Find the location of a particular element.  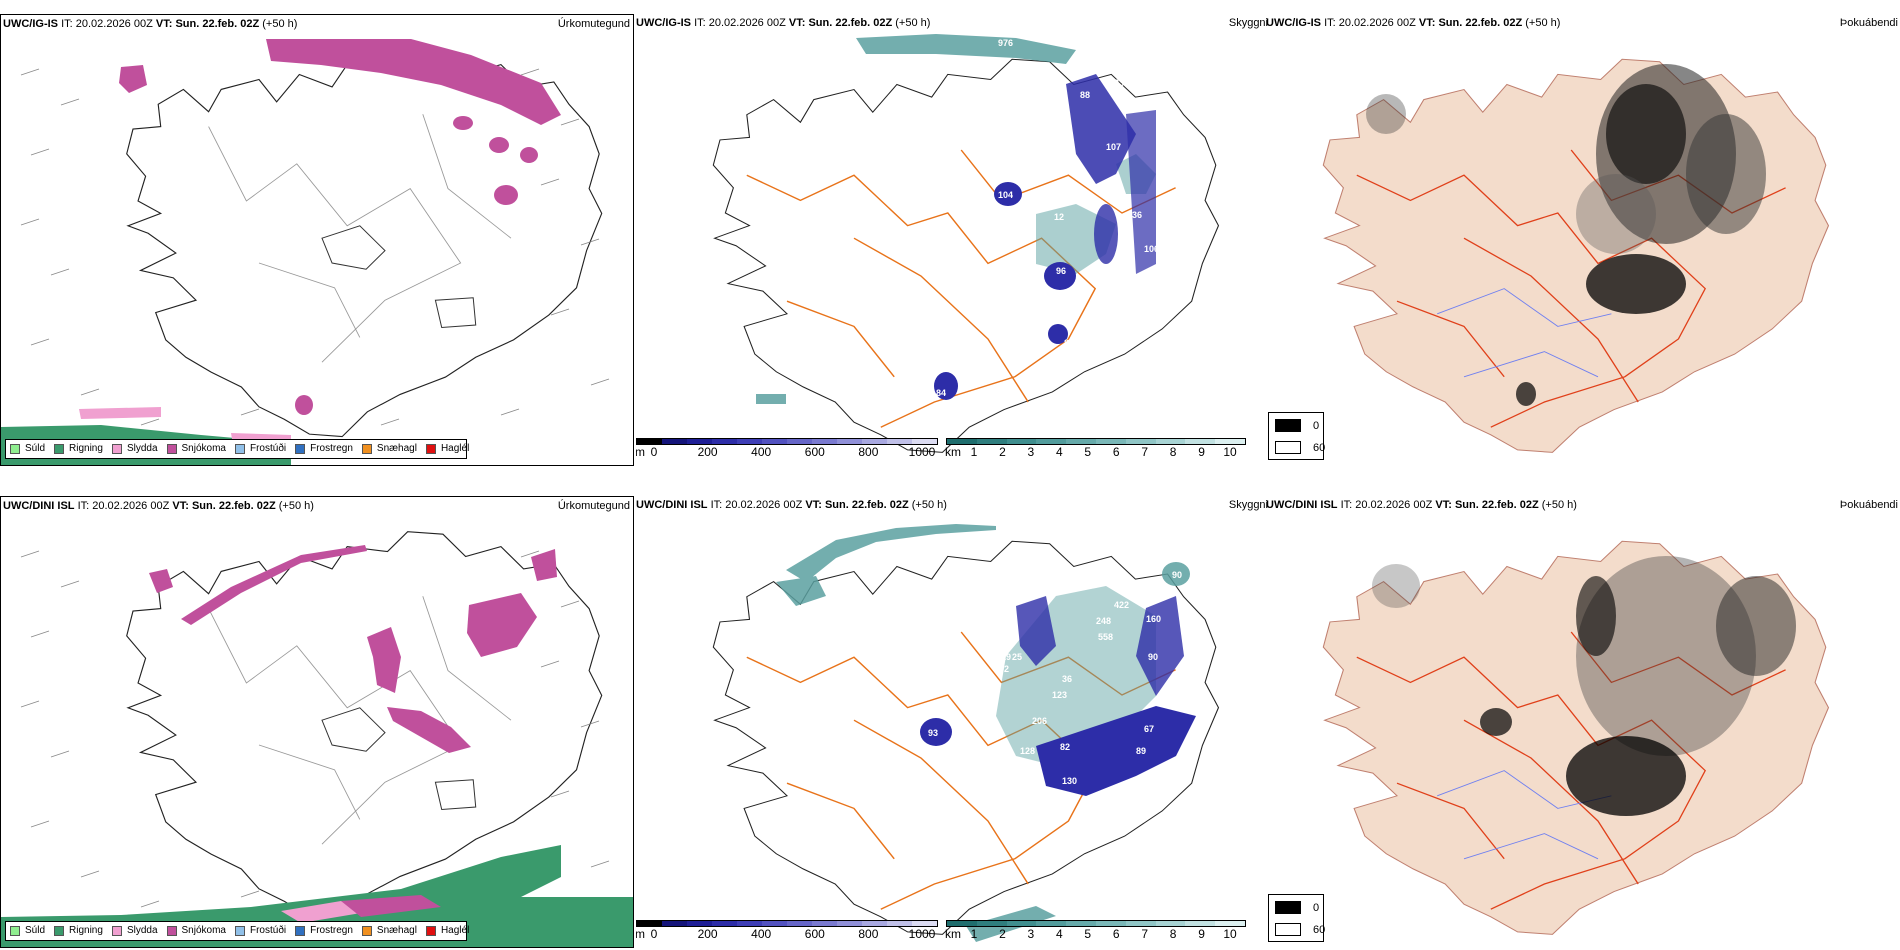

fog-title-1: Þokuábendi is located at coordinates (1868, 23).